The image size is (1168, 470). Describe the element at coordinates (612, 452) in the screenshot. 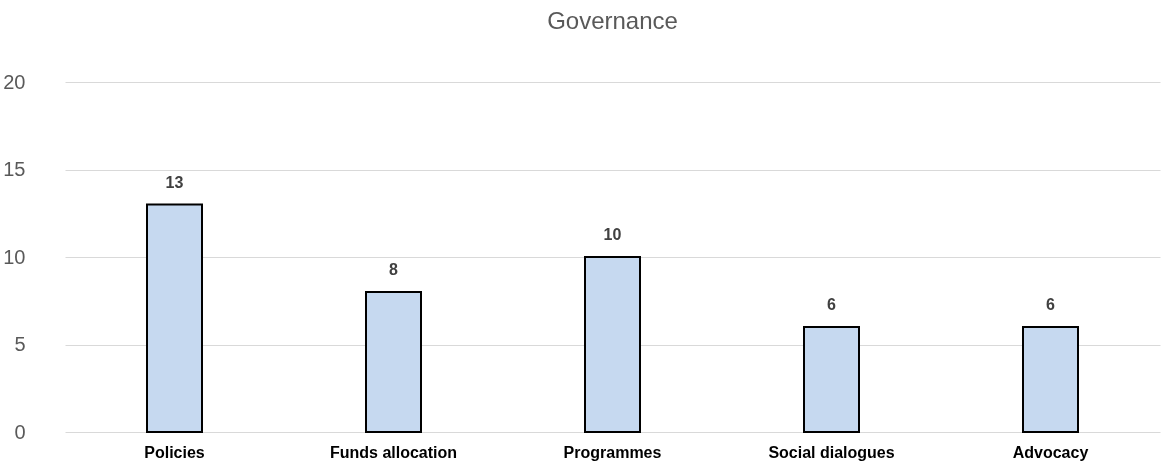

I see `x-tick-label: Programmes` at that location.